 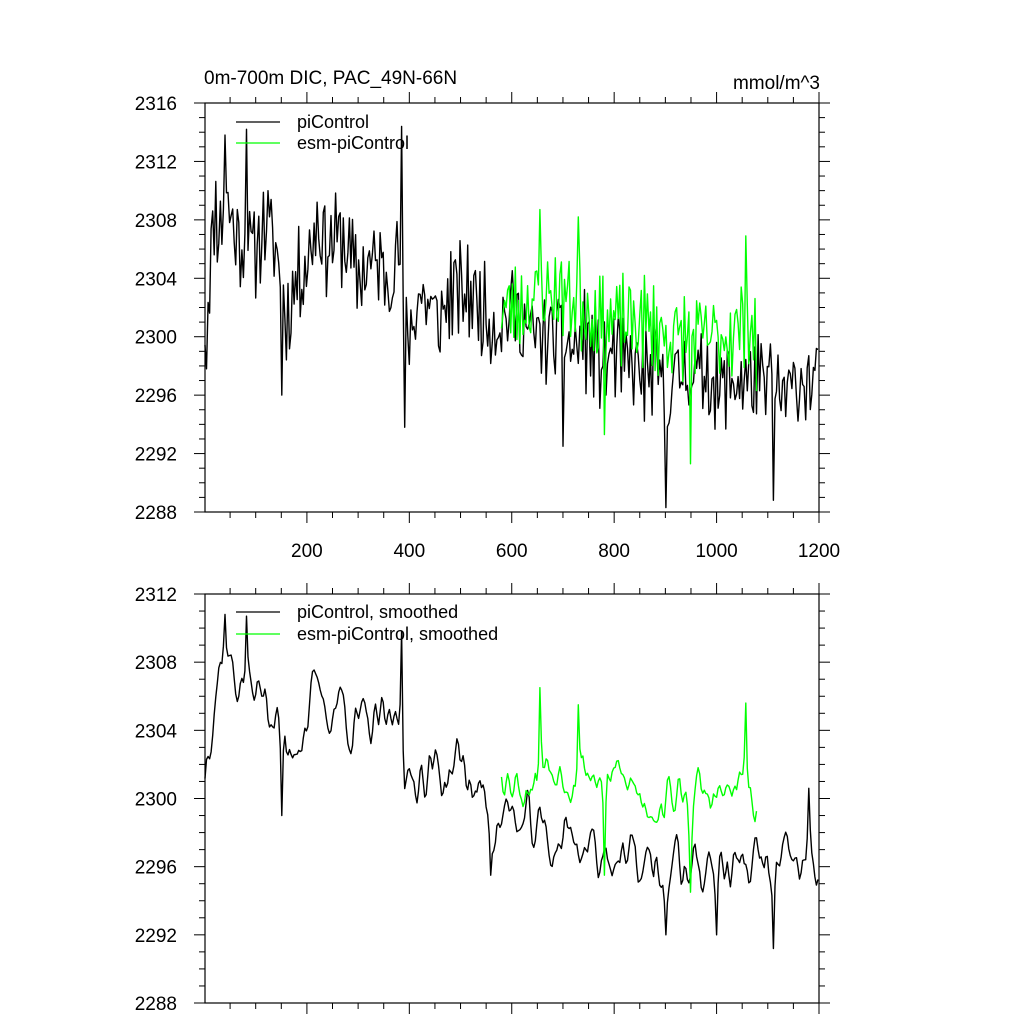 I want to click on legend-label-picontrol: piControl, so click(x=333, y=122).